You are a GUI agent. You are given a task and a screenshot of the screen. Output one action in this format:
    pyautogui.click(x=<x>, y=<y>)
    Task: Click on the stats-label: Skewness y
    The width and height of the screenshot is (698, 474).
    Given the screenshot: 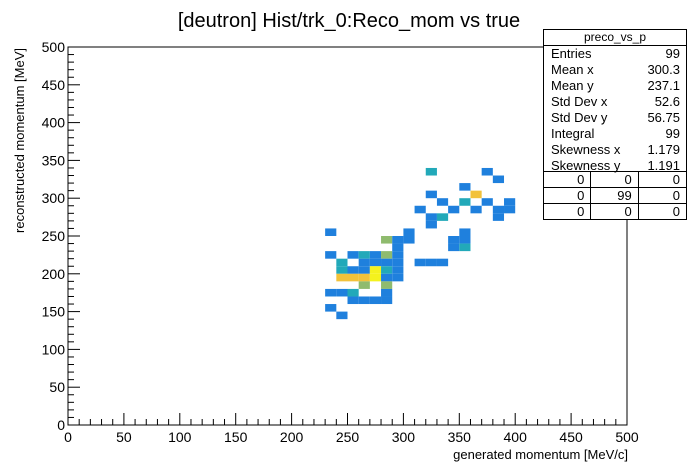 What is the action you would take?
    pyautogui.click(x=586, y=165)
    